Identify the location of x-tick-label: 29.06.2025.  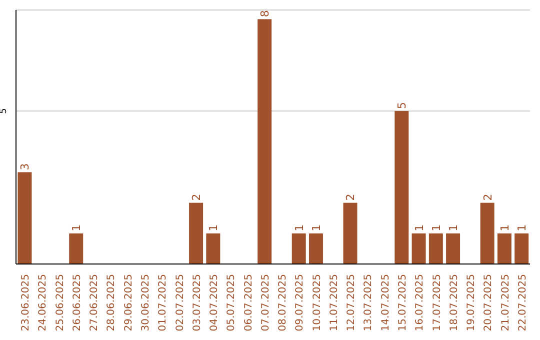
(128, 303).